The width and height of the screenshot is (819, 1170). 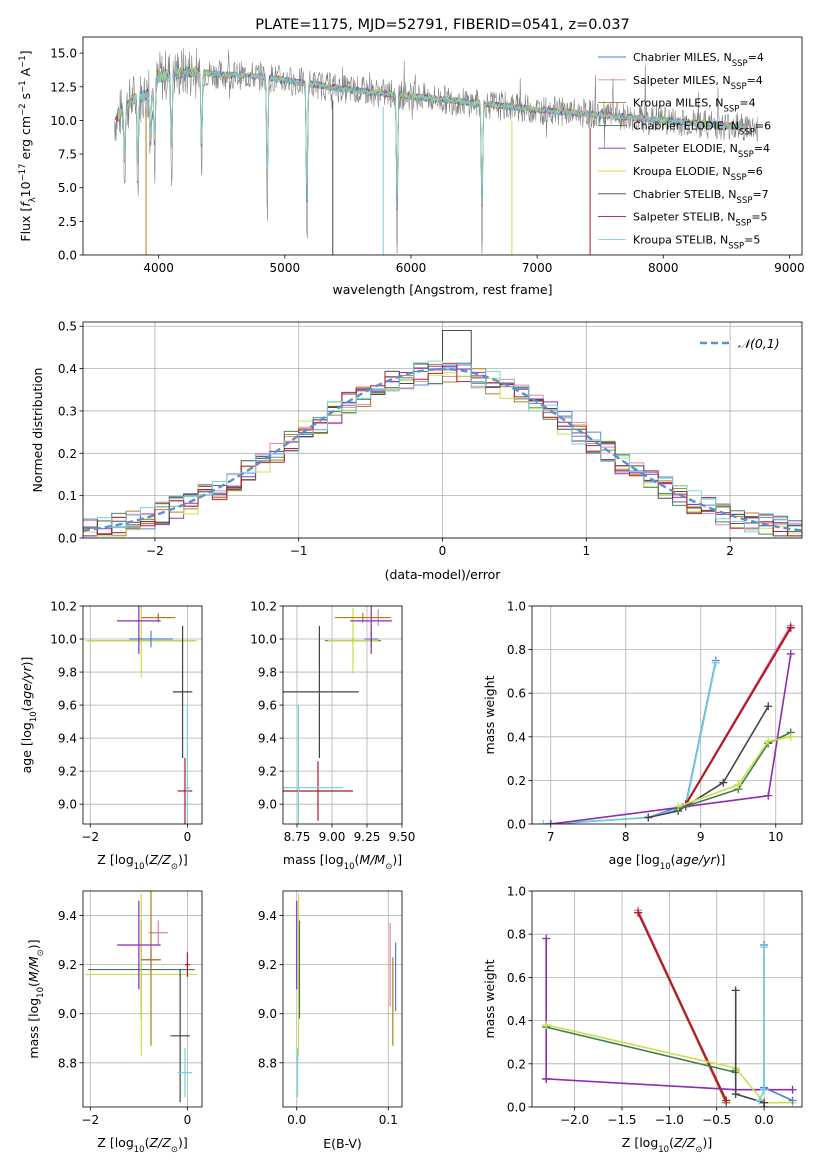 I want to click on plot-area-spectrum, so click(x=436, y=151).